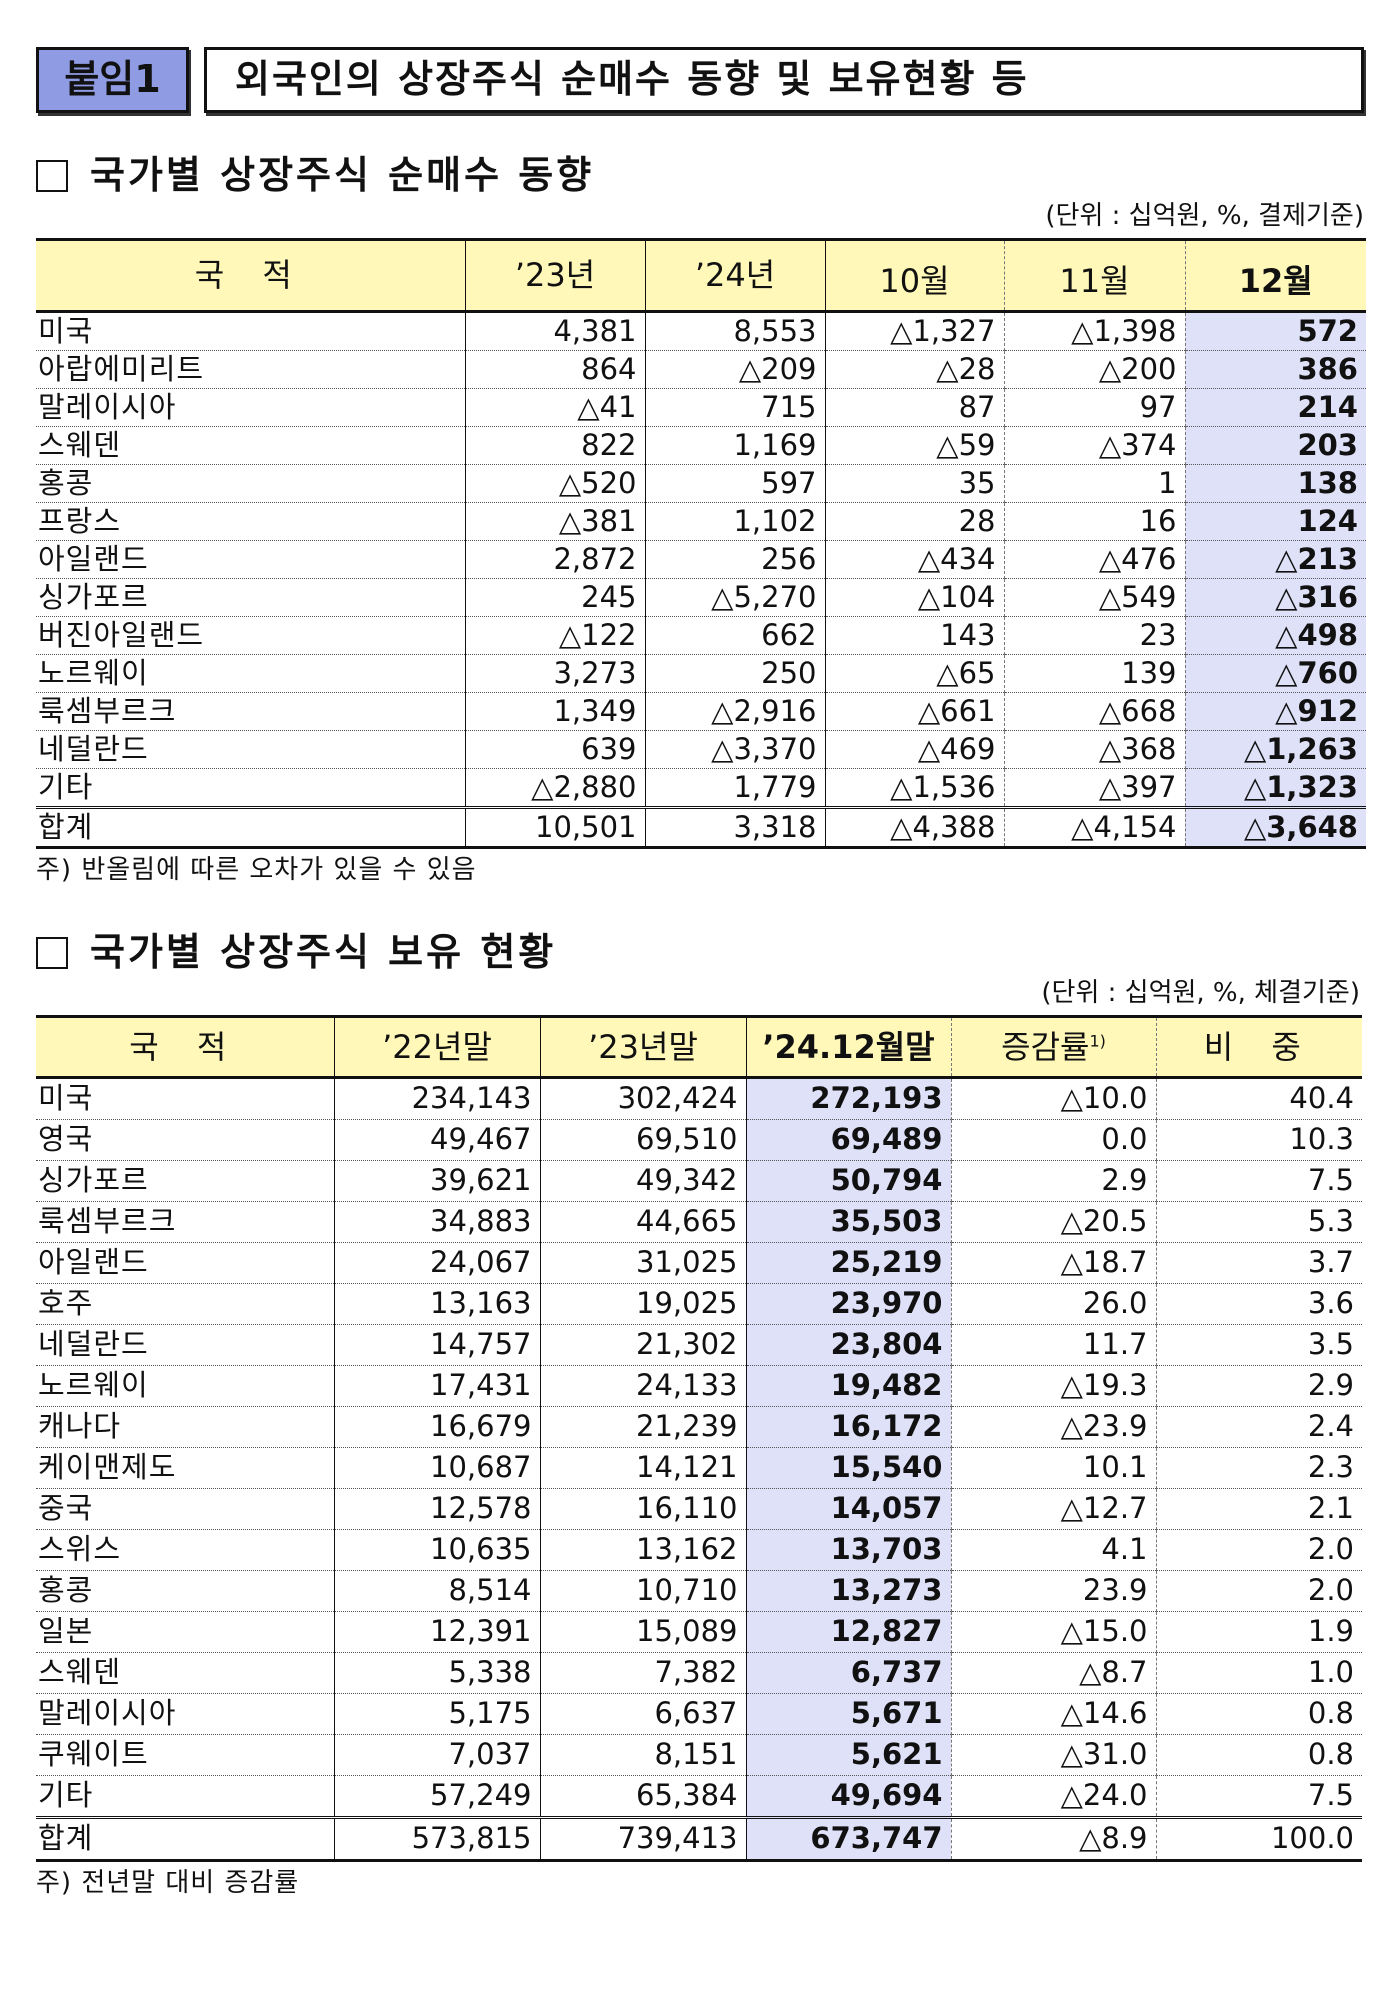 The height and width of the screenshot is (1996, 1400). What do you see at coordinates (642, 1550) in the screenshot?
I see `value-cell: 13,162` at bounding box center [642, 1550].